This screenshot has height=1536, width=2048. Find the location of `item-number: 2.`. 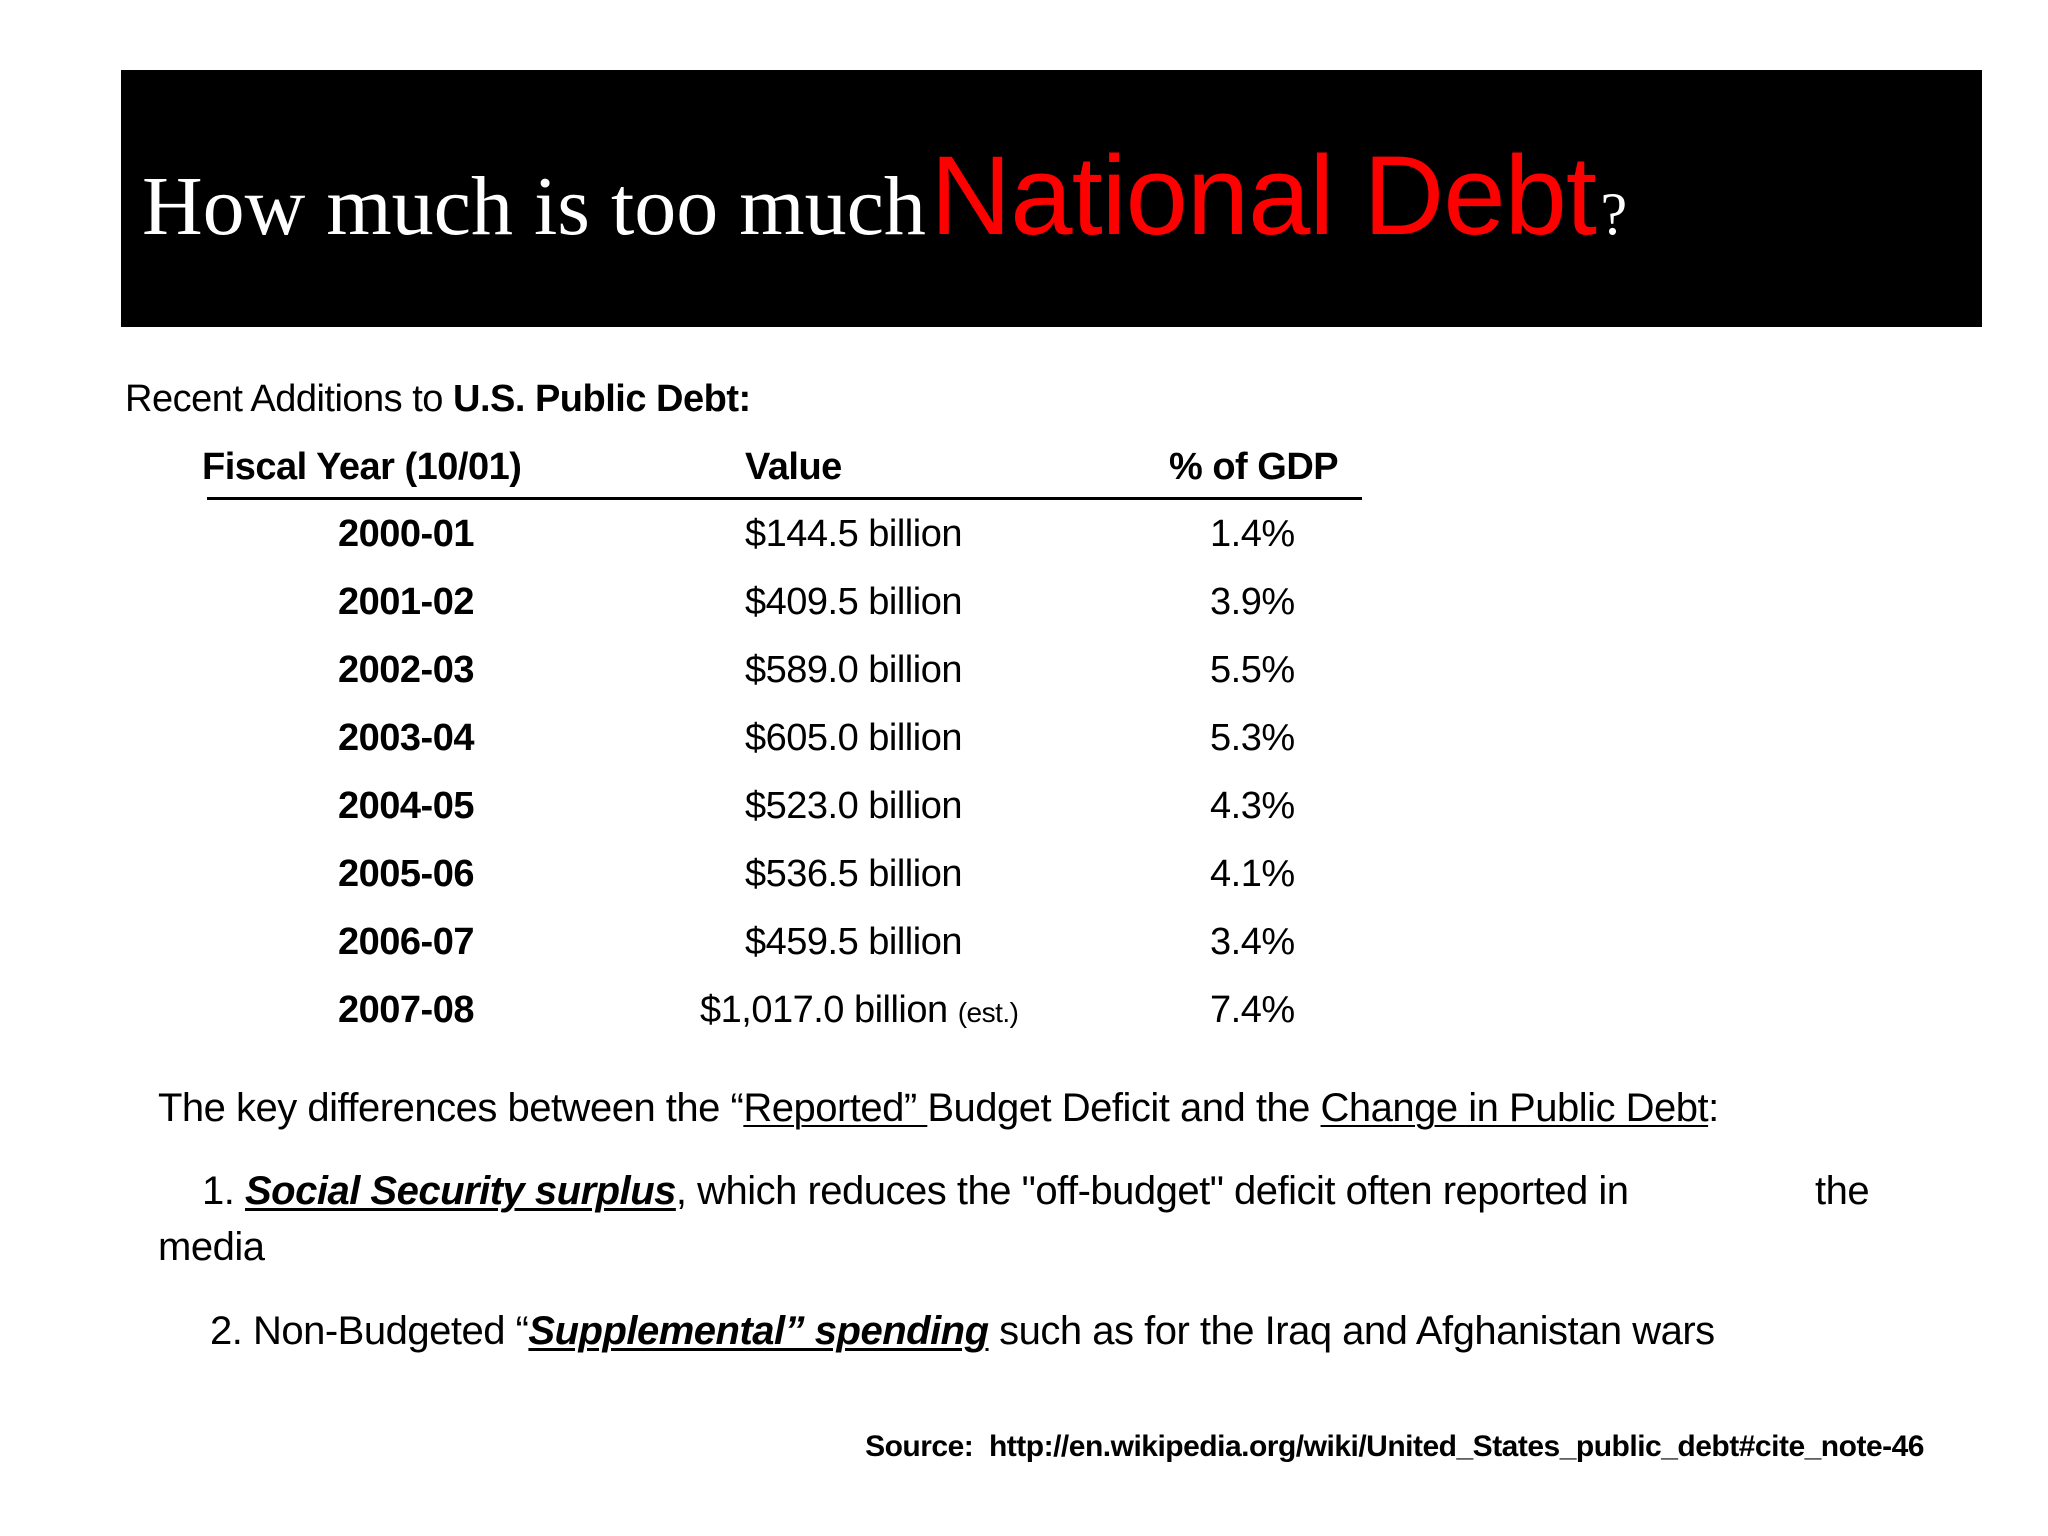

item-number: 2. is located at coordinates (226, 1331).